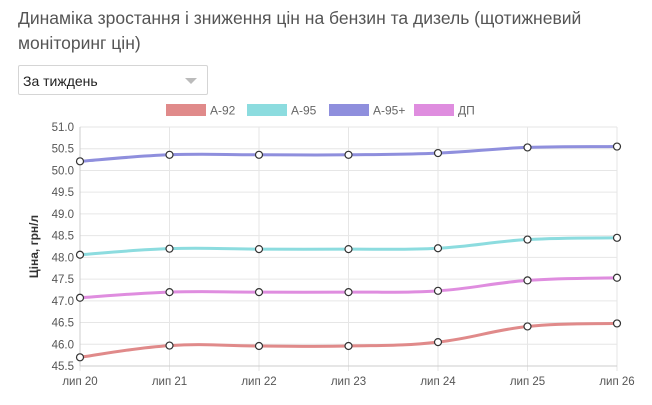 The height and width of the screenshot is (405, 652). I want to click on y-tick-label: 49.5, so click(63, 193).